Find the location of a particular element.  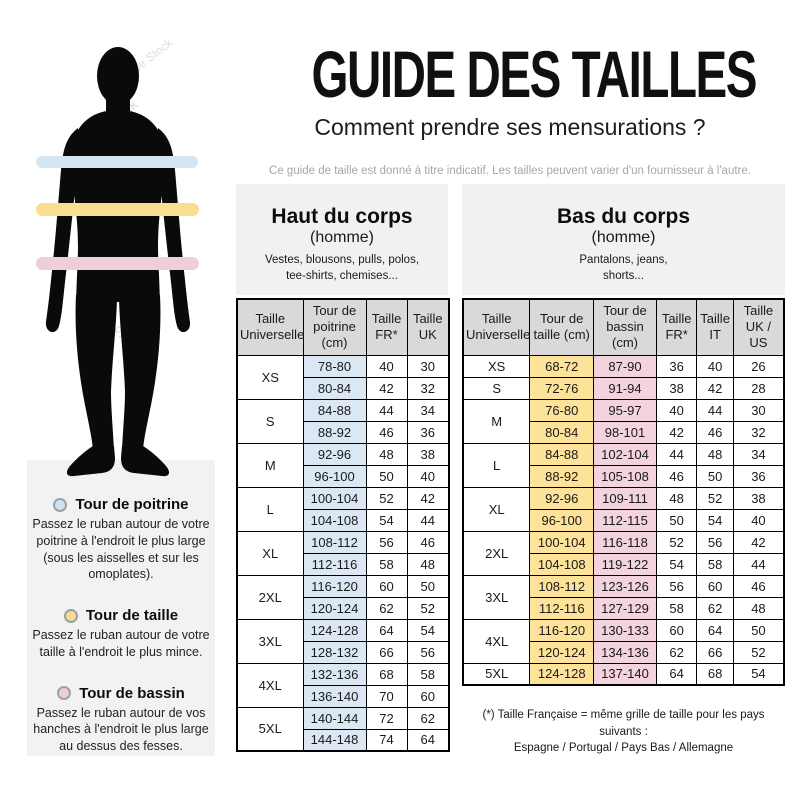

value-cell: 104-108 is located at coordinates (334, 520).